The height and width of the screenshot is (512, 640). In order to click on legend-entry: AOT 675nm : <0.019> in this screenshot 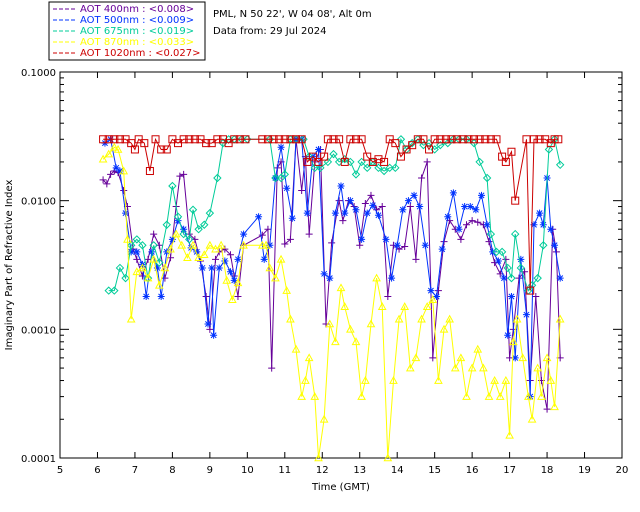, I will do `click(123, 31)`.